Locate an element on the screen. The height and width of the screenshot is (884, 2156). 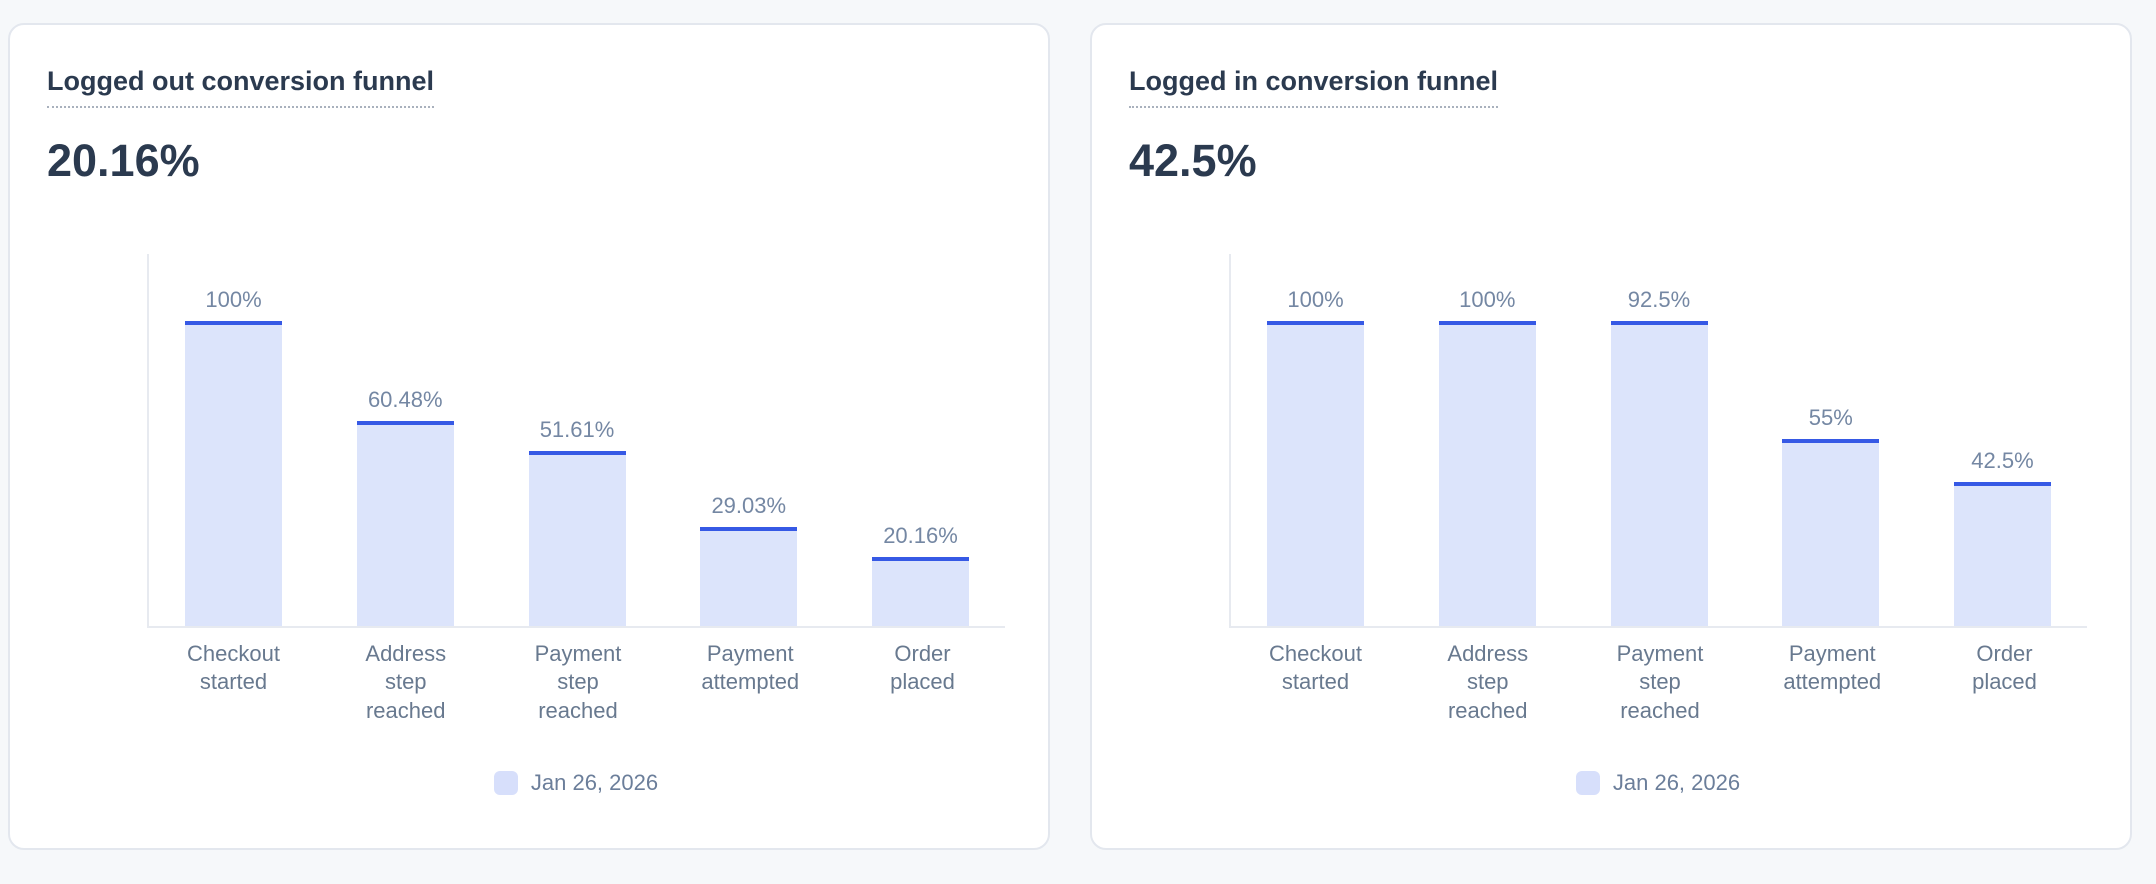
bar-group: 20.16% is located at coordinates (920, 456).